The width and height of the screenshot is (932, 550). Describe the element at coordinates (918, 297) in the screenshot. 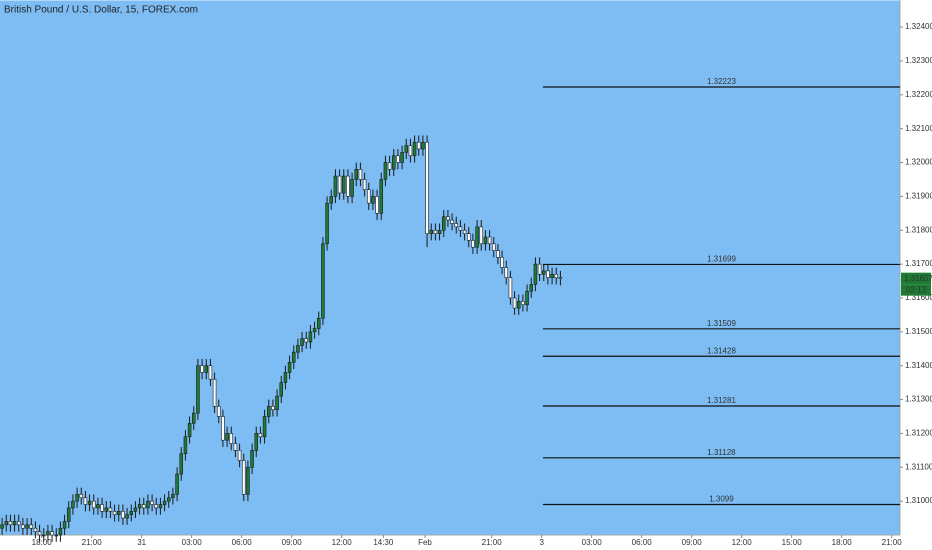

I see `y-tick-label: 1.31600` at that location.